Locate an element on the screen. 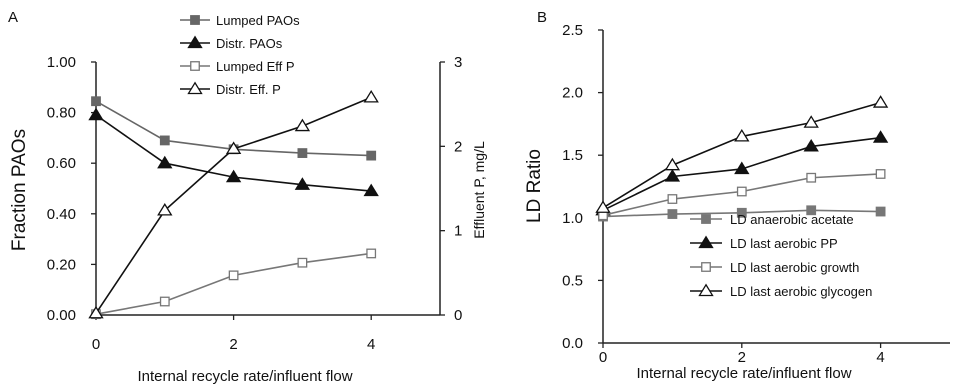 The width and height of the screenshot is (962, 385). panel-b-legend-label: LD last aerobic glycogen is located at coordinates (801, 291).